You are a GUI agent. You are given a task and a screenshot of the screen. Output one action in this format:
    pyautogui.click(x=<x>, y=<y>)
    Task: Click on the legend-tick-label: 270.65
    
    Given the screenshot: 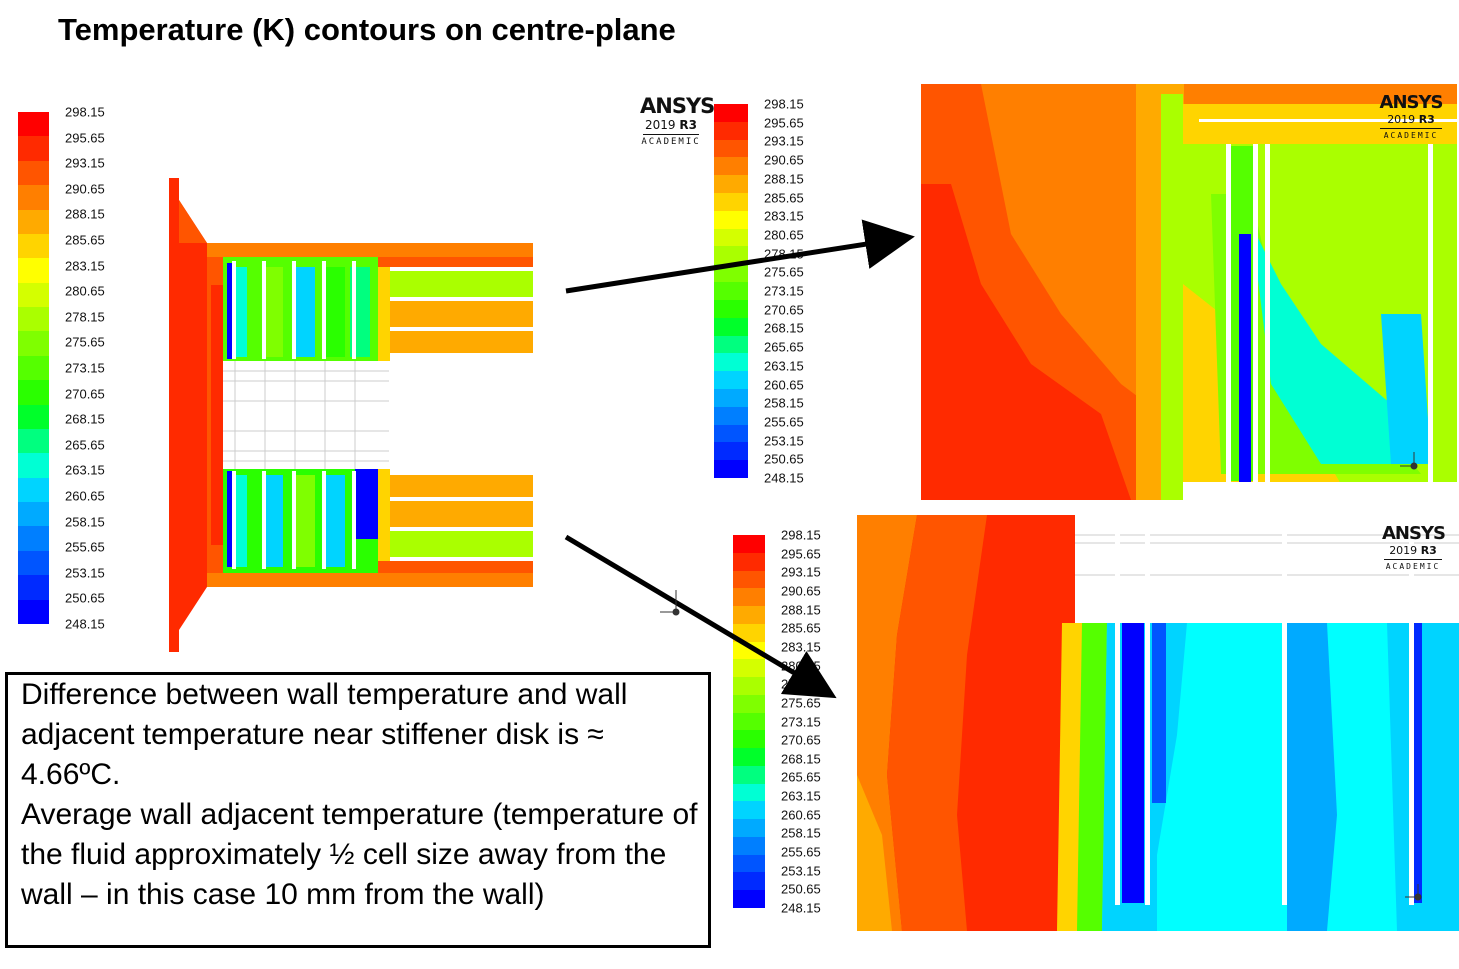 What is the action you would take?
    pyautogui.click(x=801, y=740)
    